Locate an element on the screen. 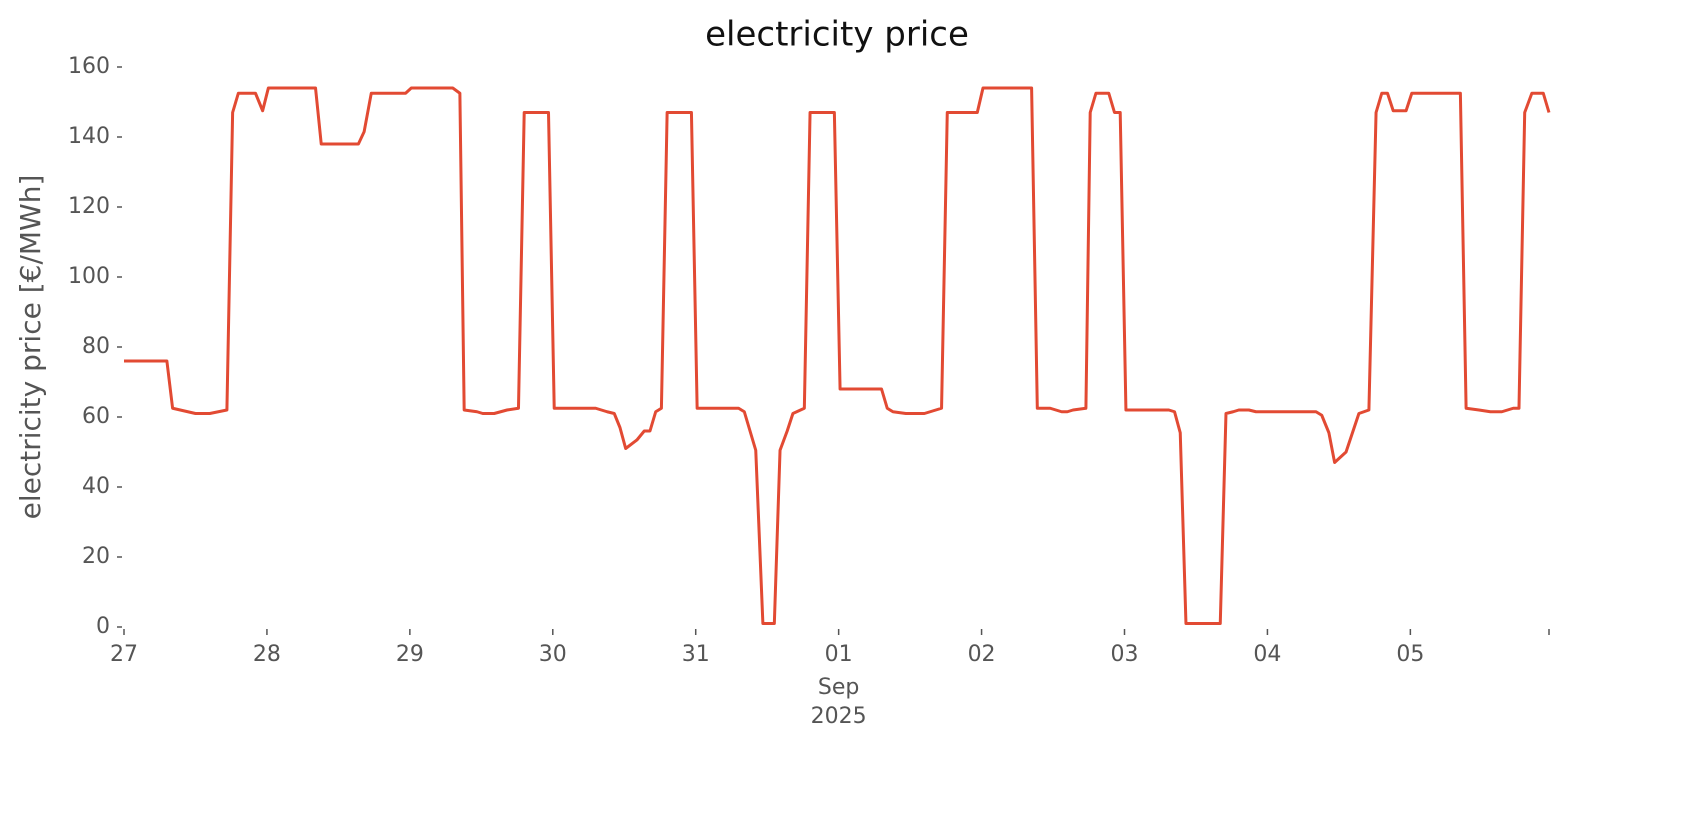  x-tick-label: 02 is located at coordinates (982, 654).